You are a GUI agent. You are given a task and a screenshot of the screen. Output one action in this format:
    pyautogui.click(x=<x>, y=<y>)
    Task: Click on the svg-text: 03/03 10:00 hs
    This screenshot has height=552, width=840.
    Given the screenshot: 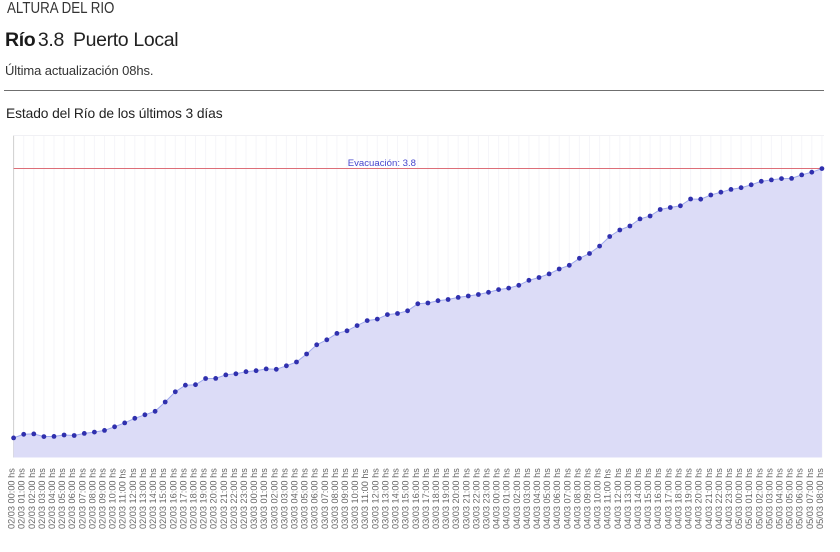 What is the action you would take?
    pyautogui.click(x=355, y=498)
    